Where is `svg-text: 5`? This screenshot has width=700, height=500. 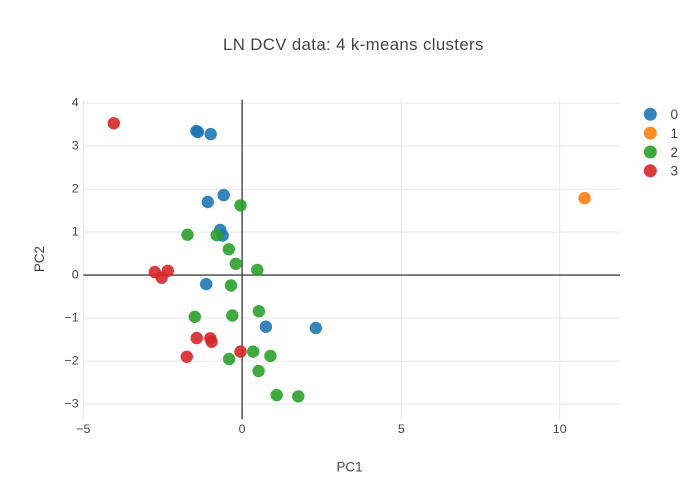 svg-text: 5 is located at coordinates (401, 429).